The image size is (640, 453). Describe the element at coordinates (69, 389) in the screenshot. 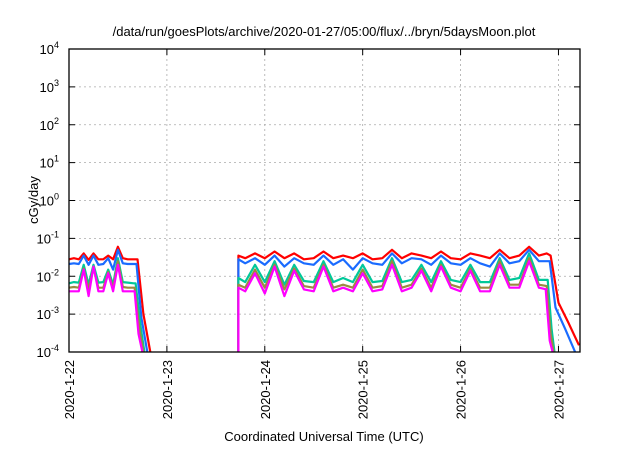

I see `x-tick-label: 2020-1-22` at that location.